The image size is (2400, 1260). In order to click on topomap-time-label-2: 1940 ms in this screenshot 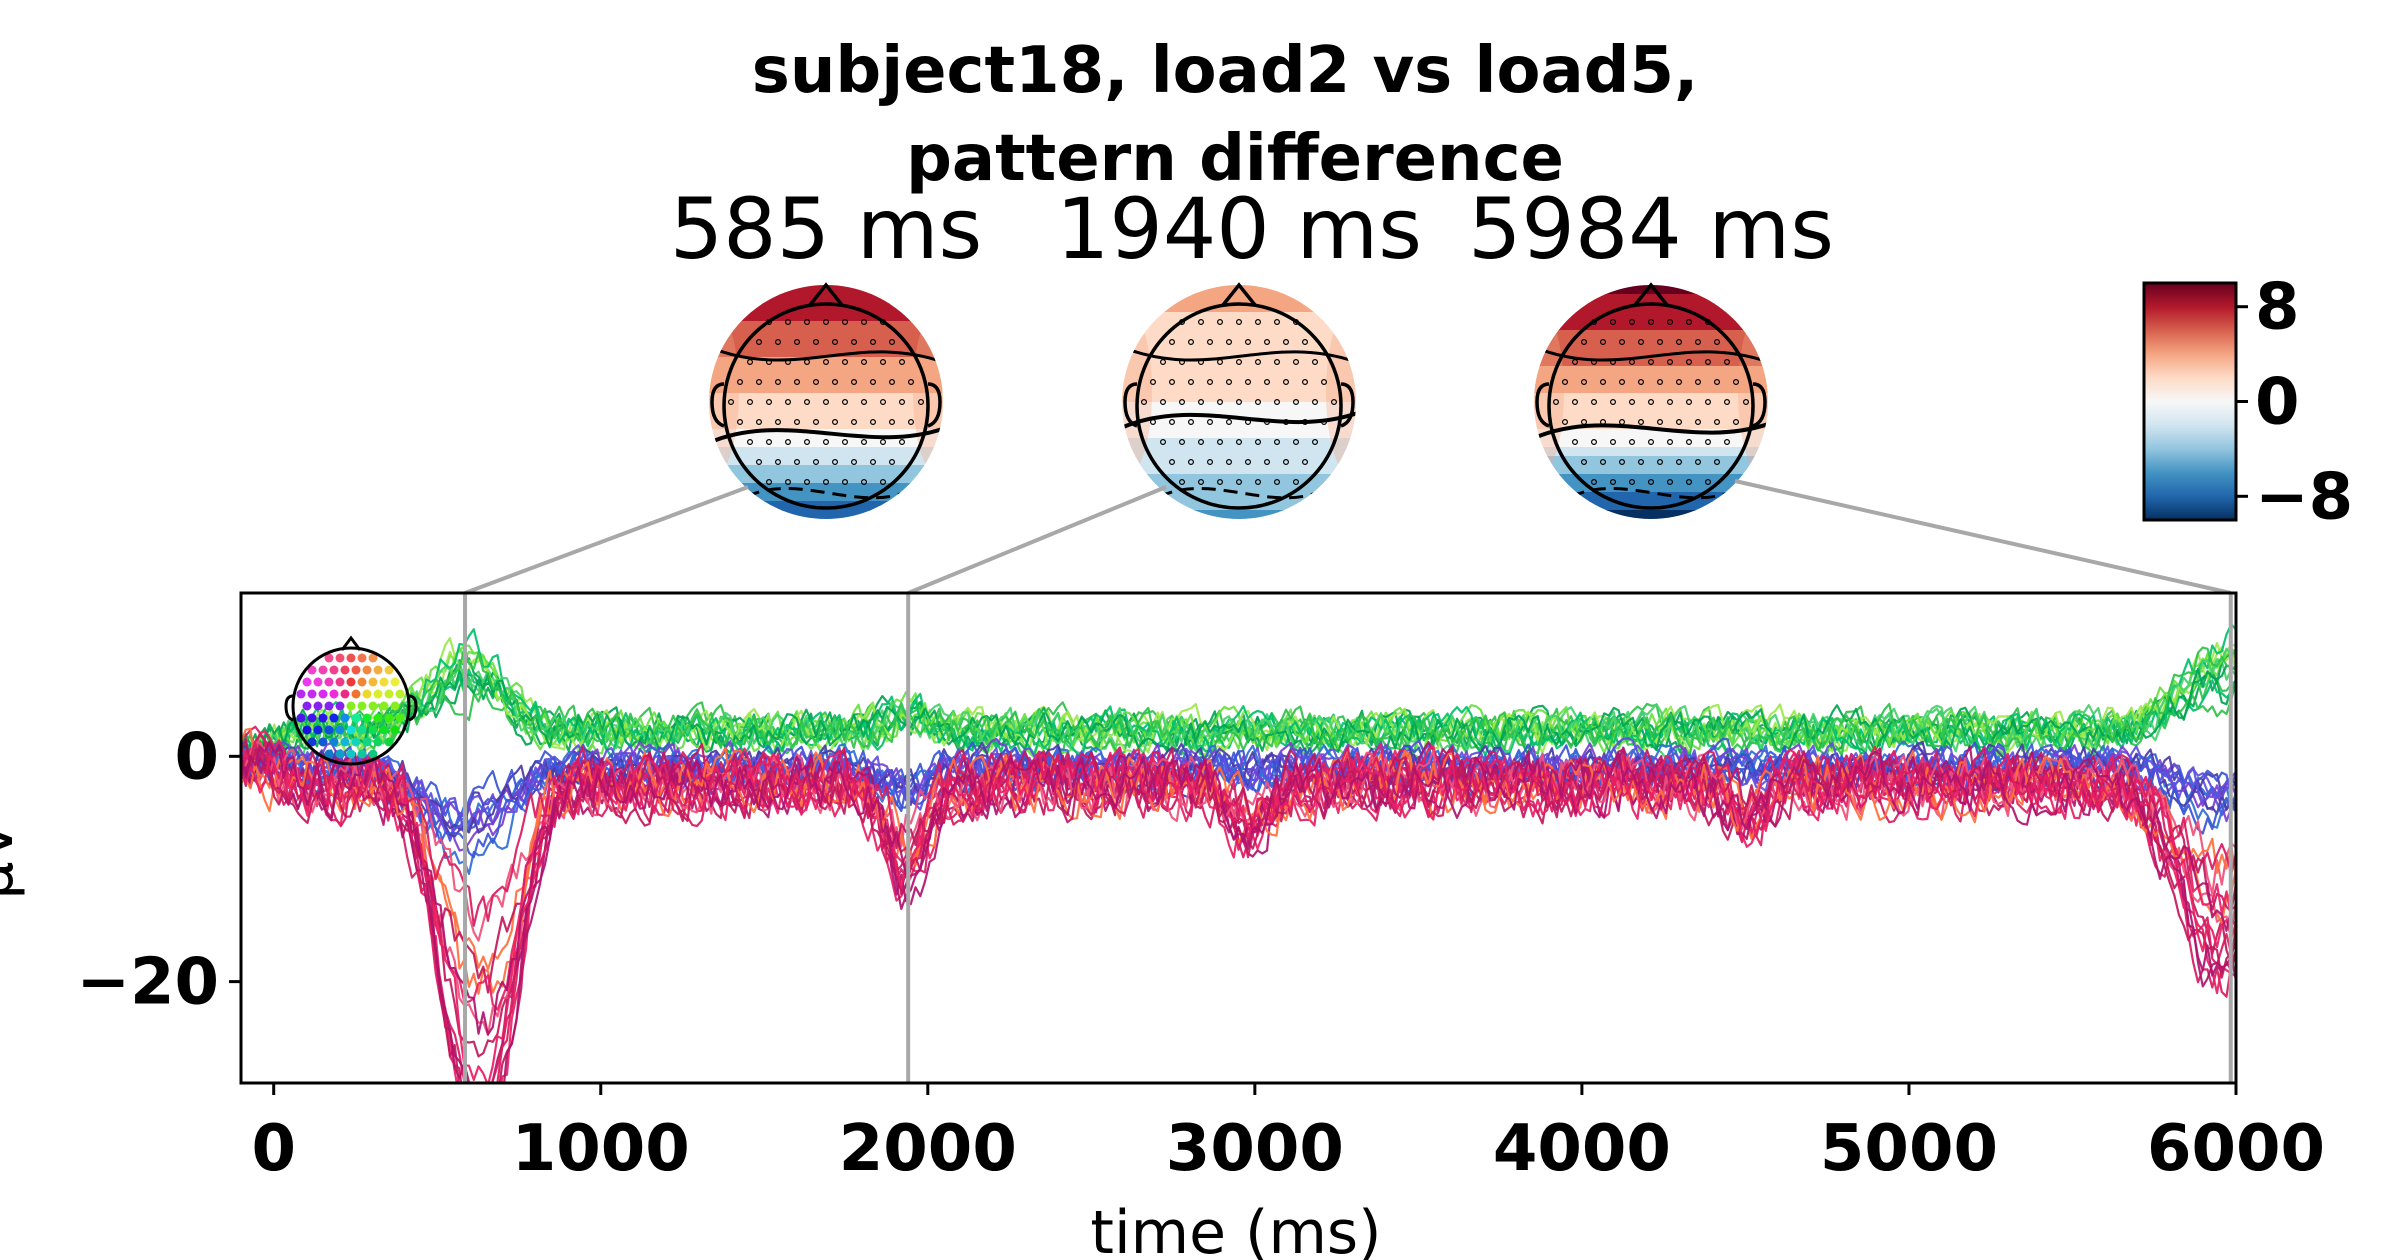, I will do `click(1239, 229)`.